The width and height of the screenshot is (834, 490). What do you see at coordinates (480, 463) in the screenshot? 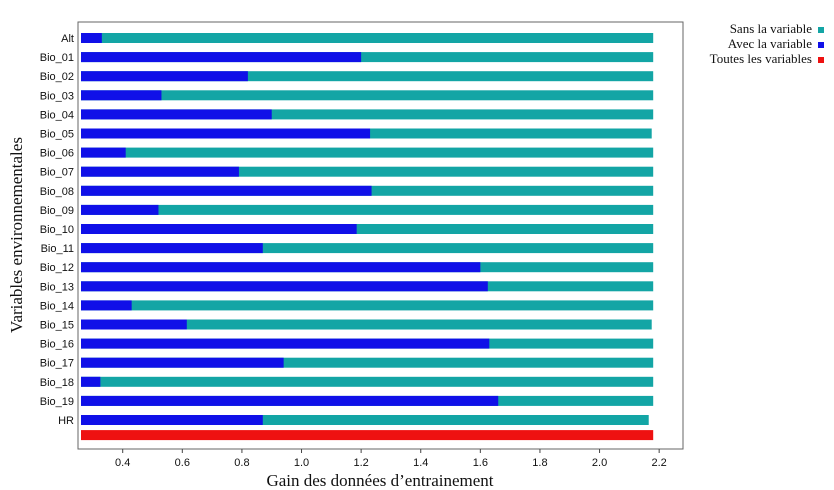
I see `x-tick-label: 1.6` at bounding box center [480, 463].